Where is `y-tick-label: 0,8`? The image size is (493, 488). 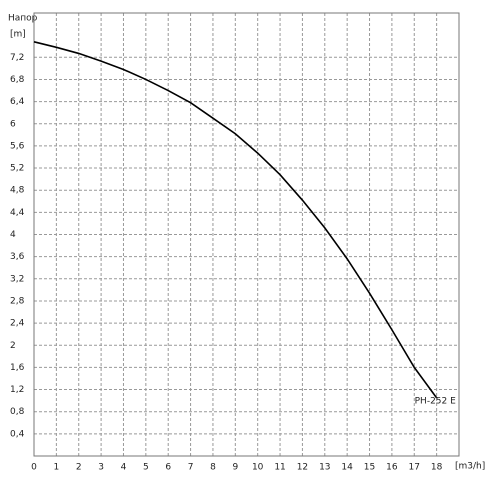 y-tick-label: 0,8 is located at coordinates (17, 412).